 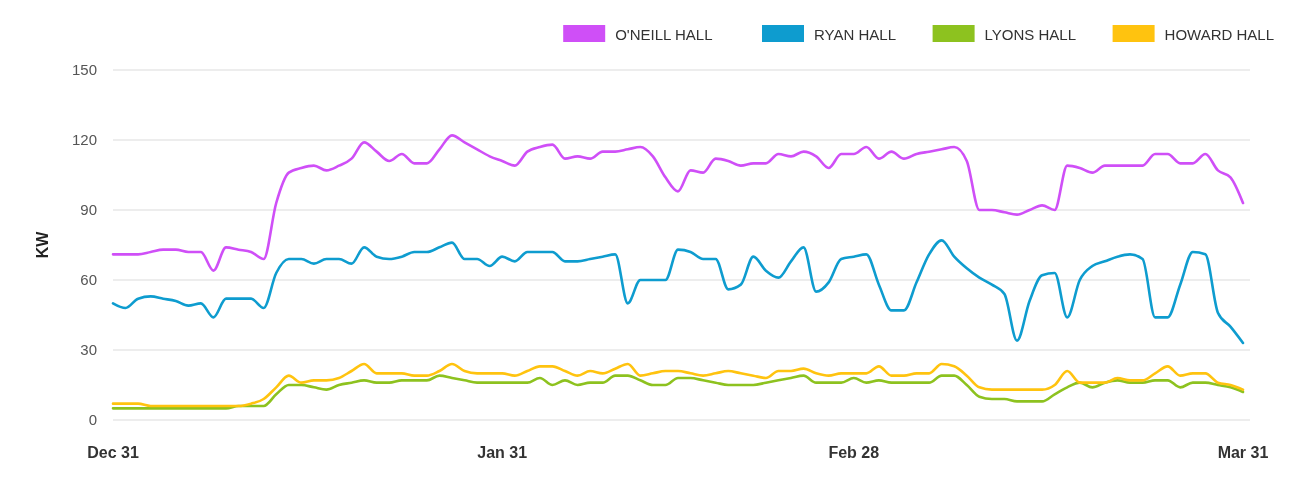 What do you see at coordinates (664, 34) in the screenshot?
I see `legend-label: O'NEILL HALL` at bounding box center [664, 34].